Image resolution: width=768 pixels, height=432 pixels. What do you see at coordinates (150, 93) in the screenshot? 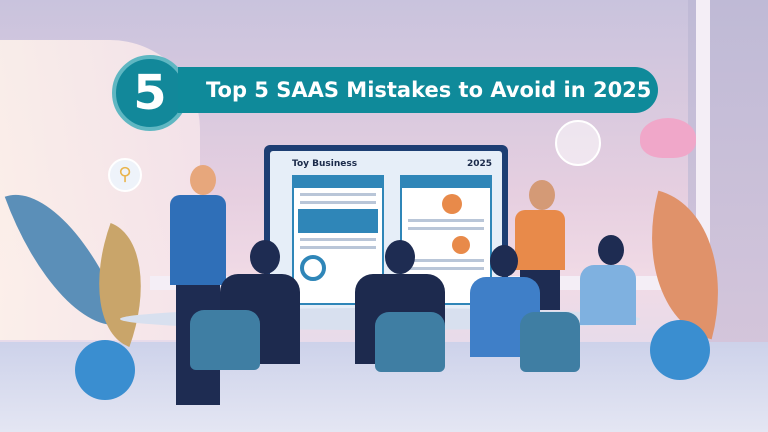
I see `number-badge: 5` at bounding box center [150, 93].